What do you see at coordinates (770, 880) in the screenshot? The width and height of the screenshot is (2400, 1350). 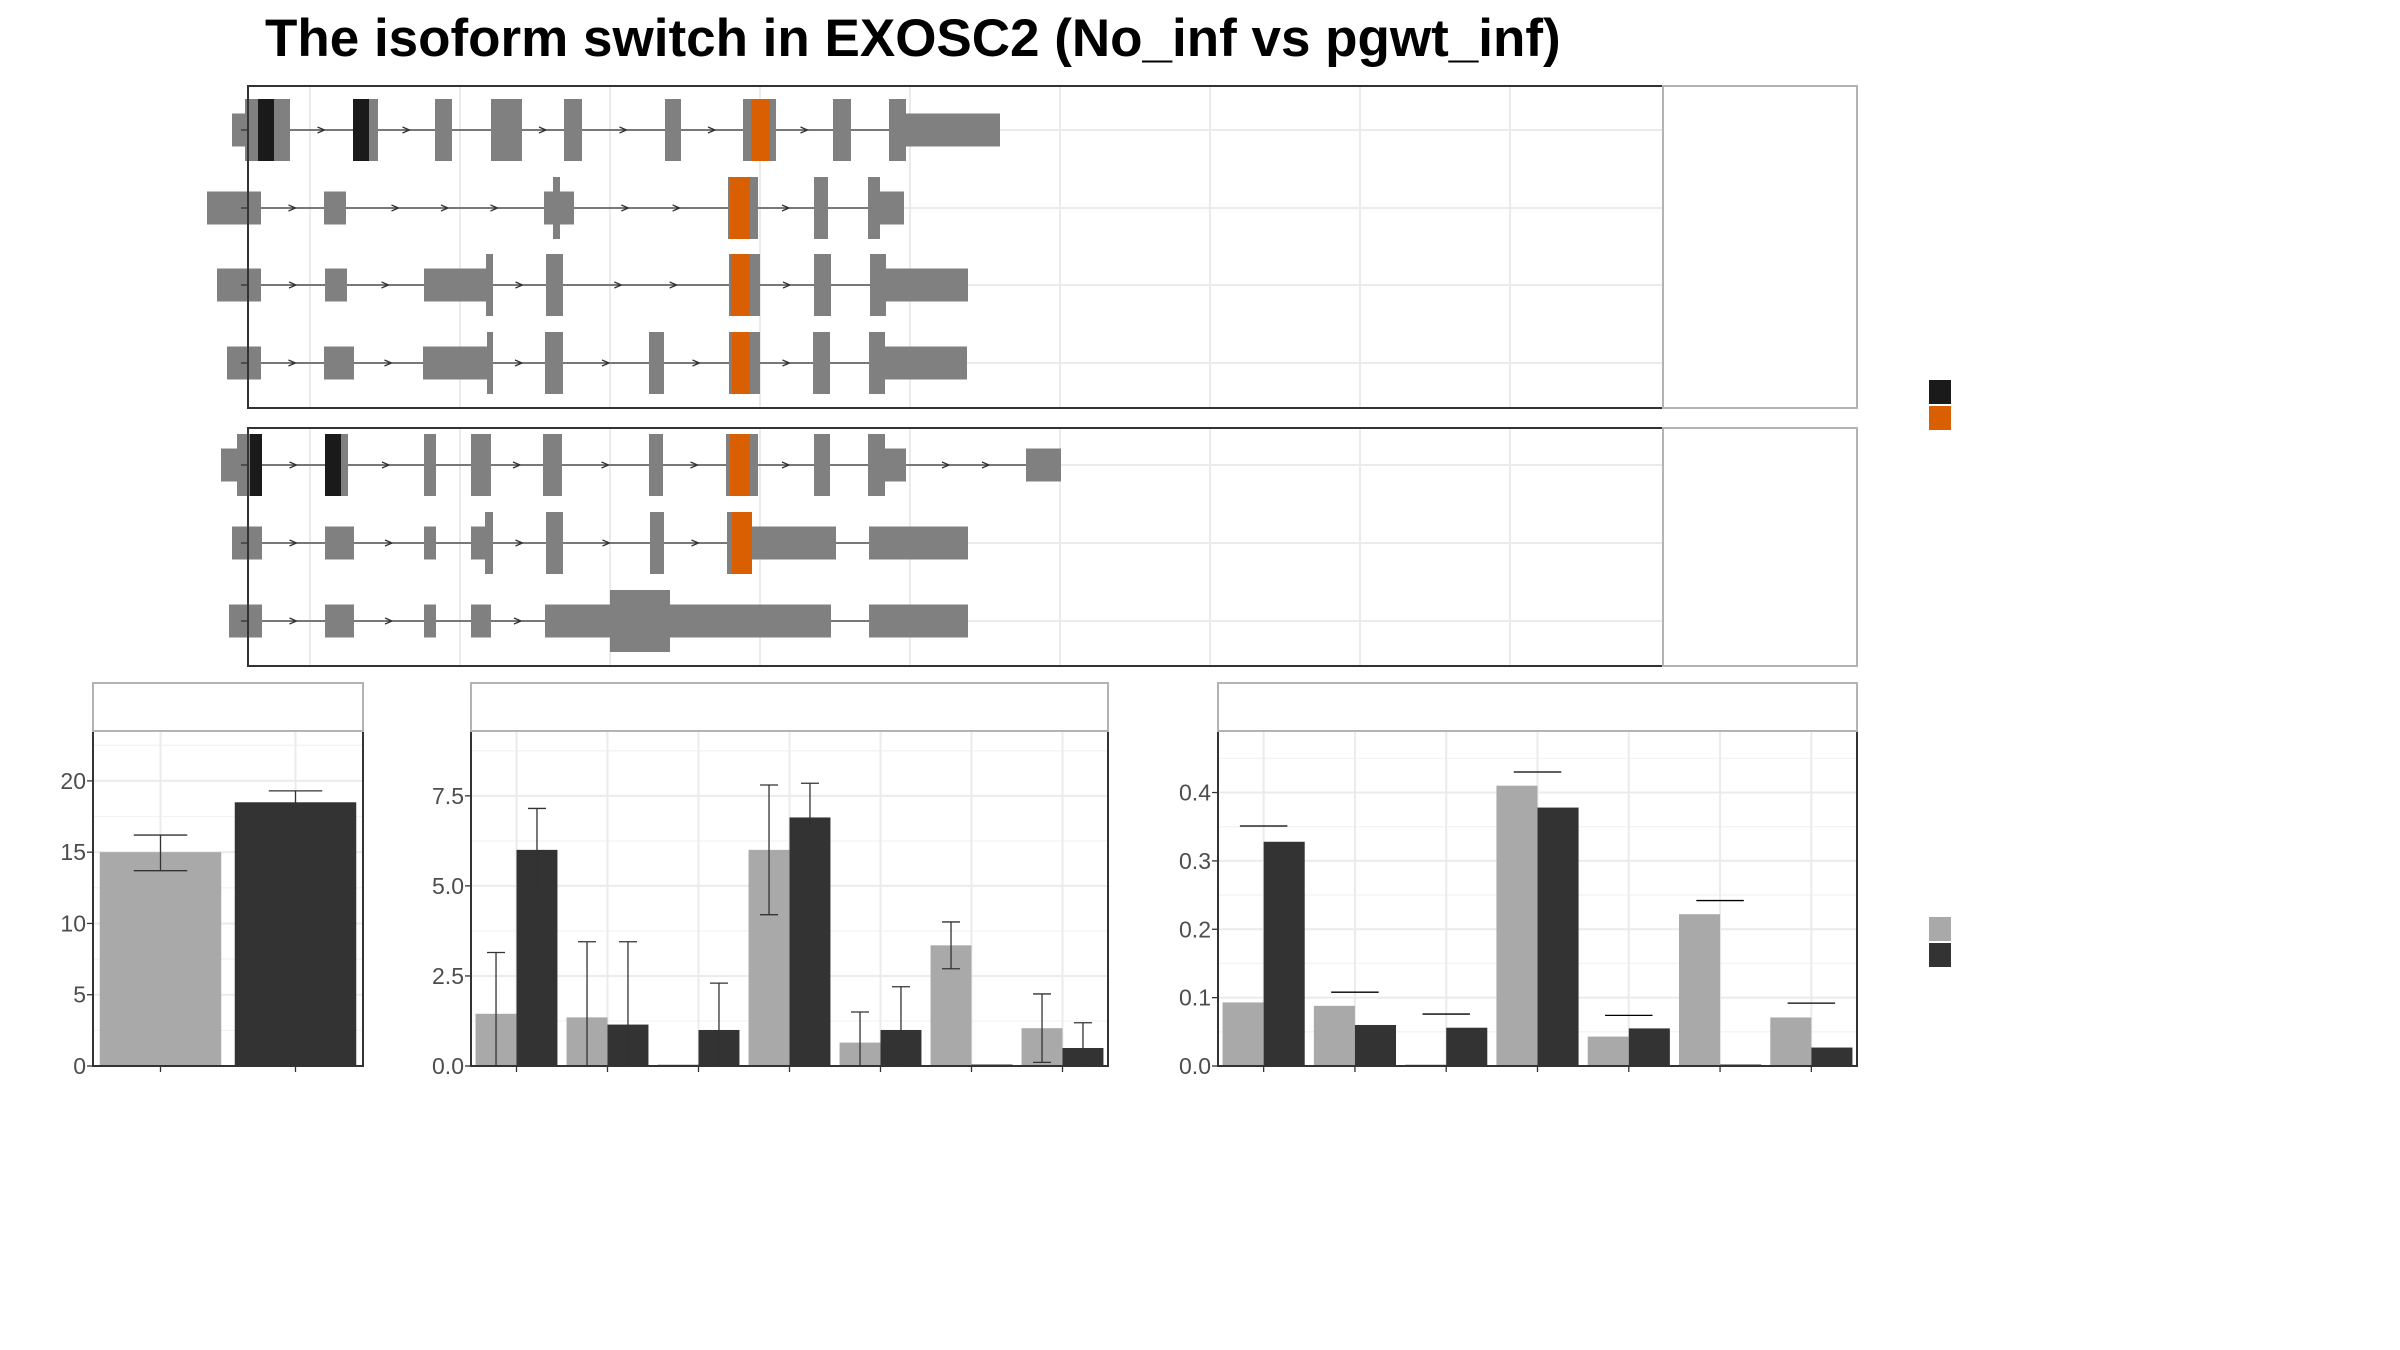 I see `chart-panel-1: 0.0 2.5 5.0 7.5` at bounding box center [770, 880].